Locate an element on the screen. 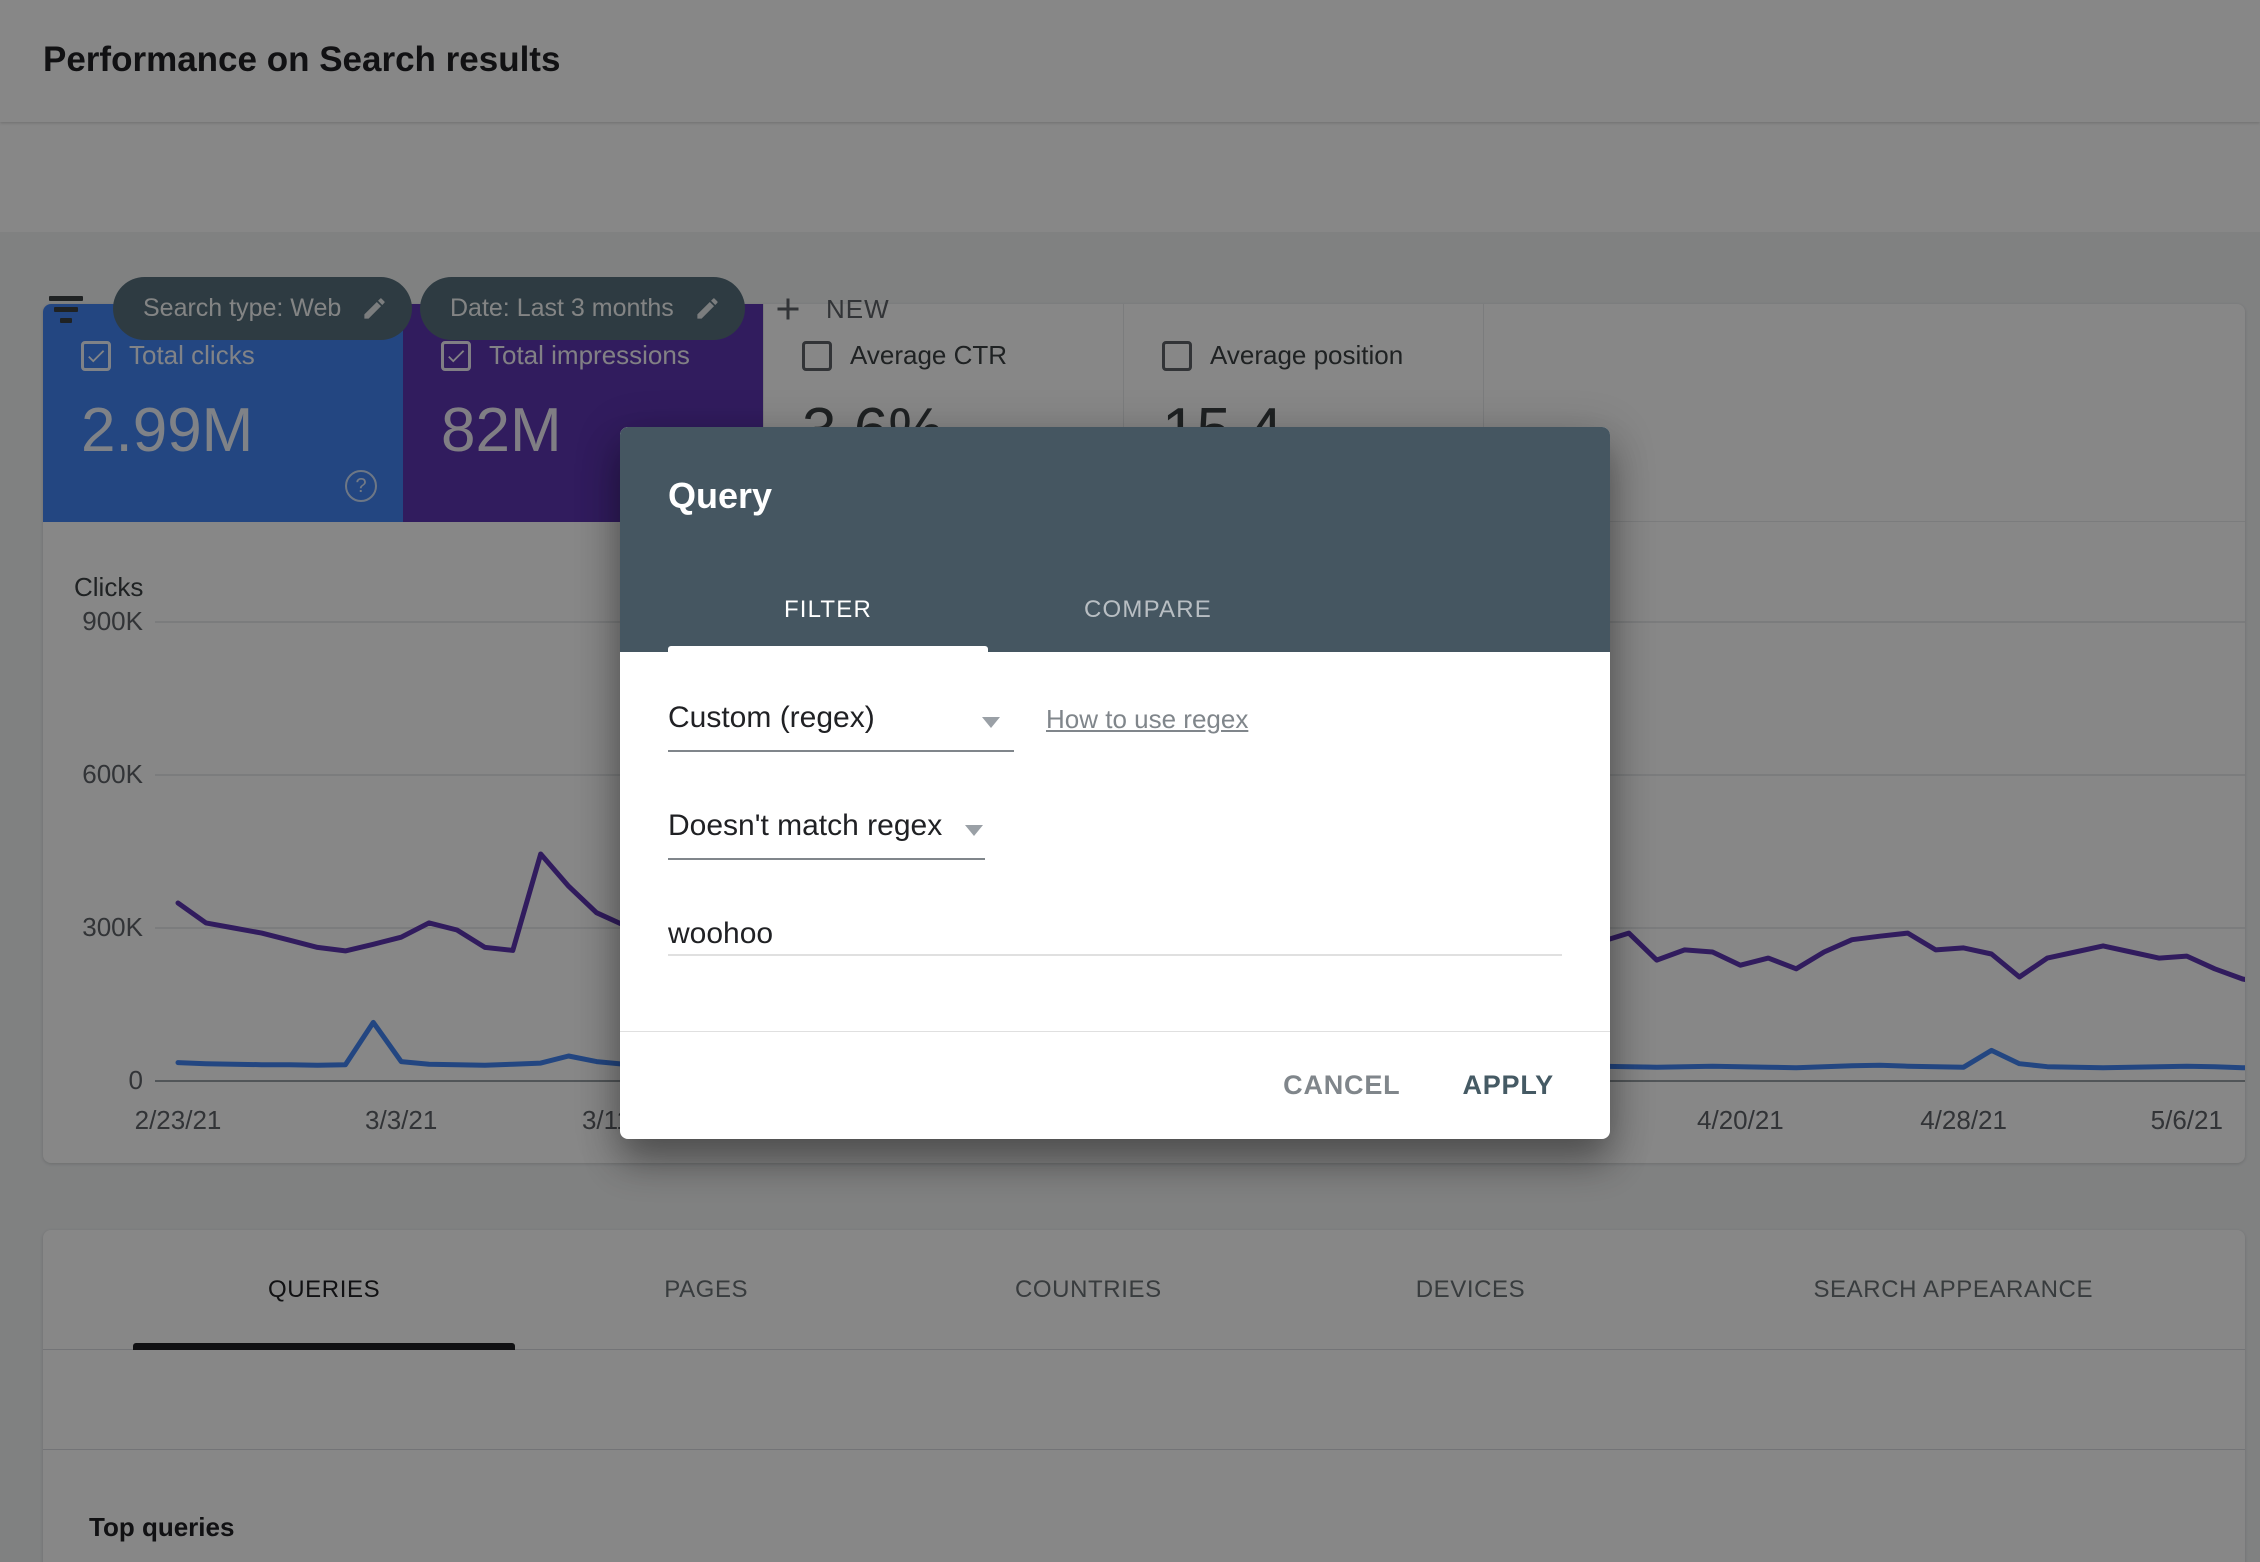 The image size is (2260, 1562). metric-tile-label: Average position is located at coordinates (1307, 355).